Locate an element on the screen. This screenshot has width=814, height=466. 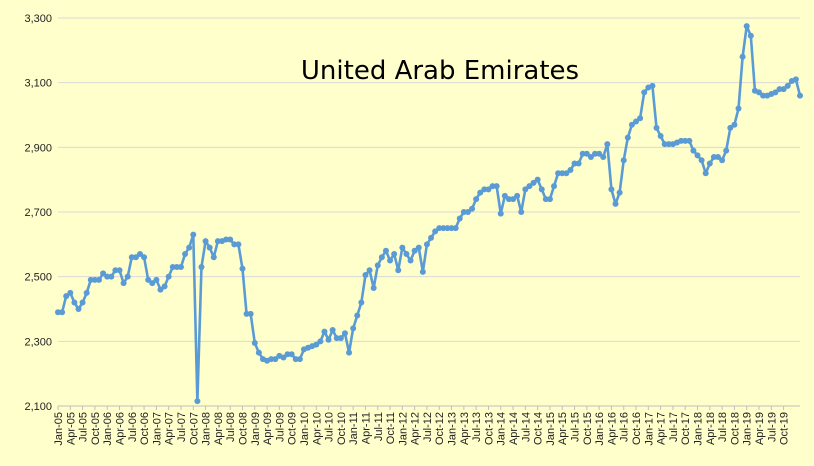
x-tick-label: Apr-17 is located at coordinates (662, 428).